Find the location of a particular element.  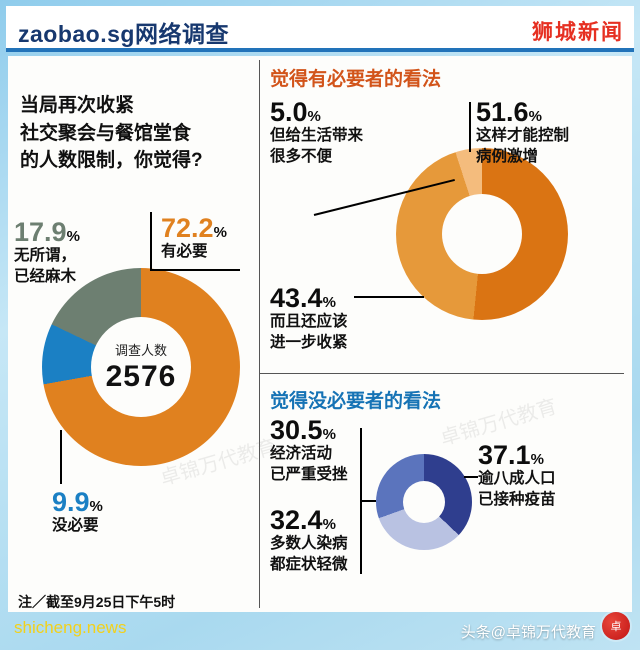

leader-stub-left is located at coordinates (368, 501).